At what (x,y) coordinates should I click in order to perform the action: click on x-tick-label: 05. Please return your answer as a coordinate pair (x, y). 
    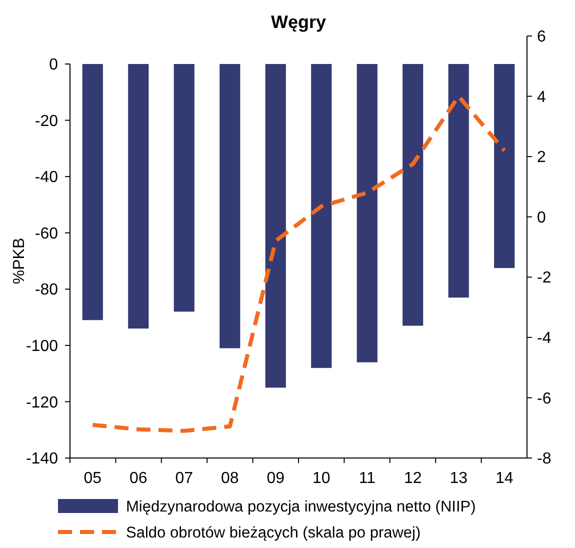
    Looking at the image, I should click on (93, 478).